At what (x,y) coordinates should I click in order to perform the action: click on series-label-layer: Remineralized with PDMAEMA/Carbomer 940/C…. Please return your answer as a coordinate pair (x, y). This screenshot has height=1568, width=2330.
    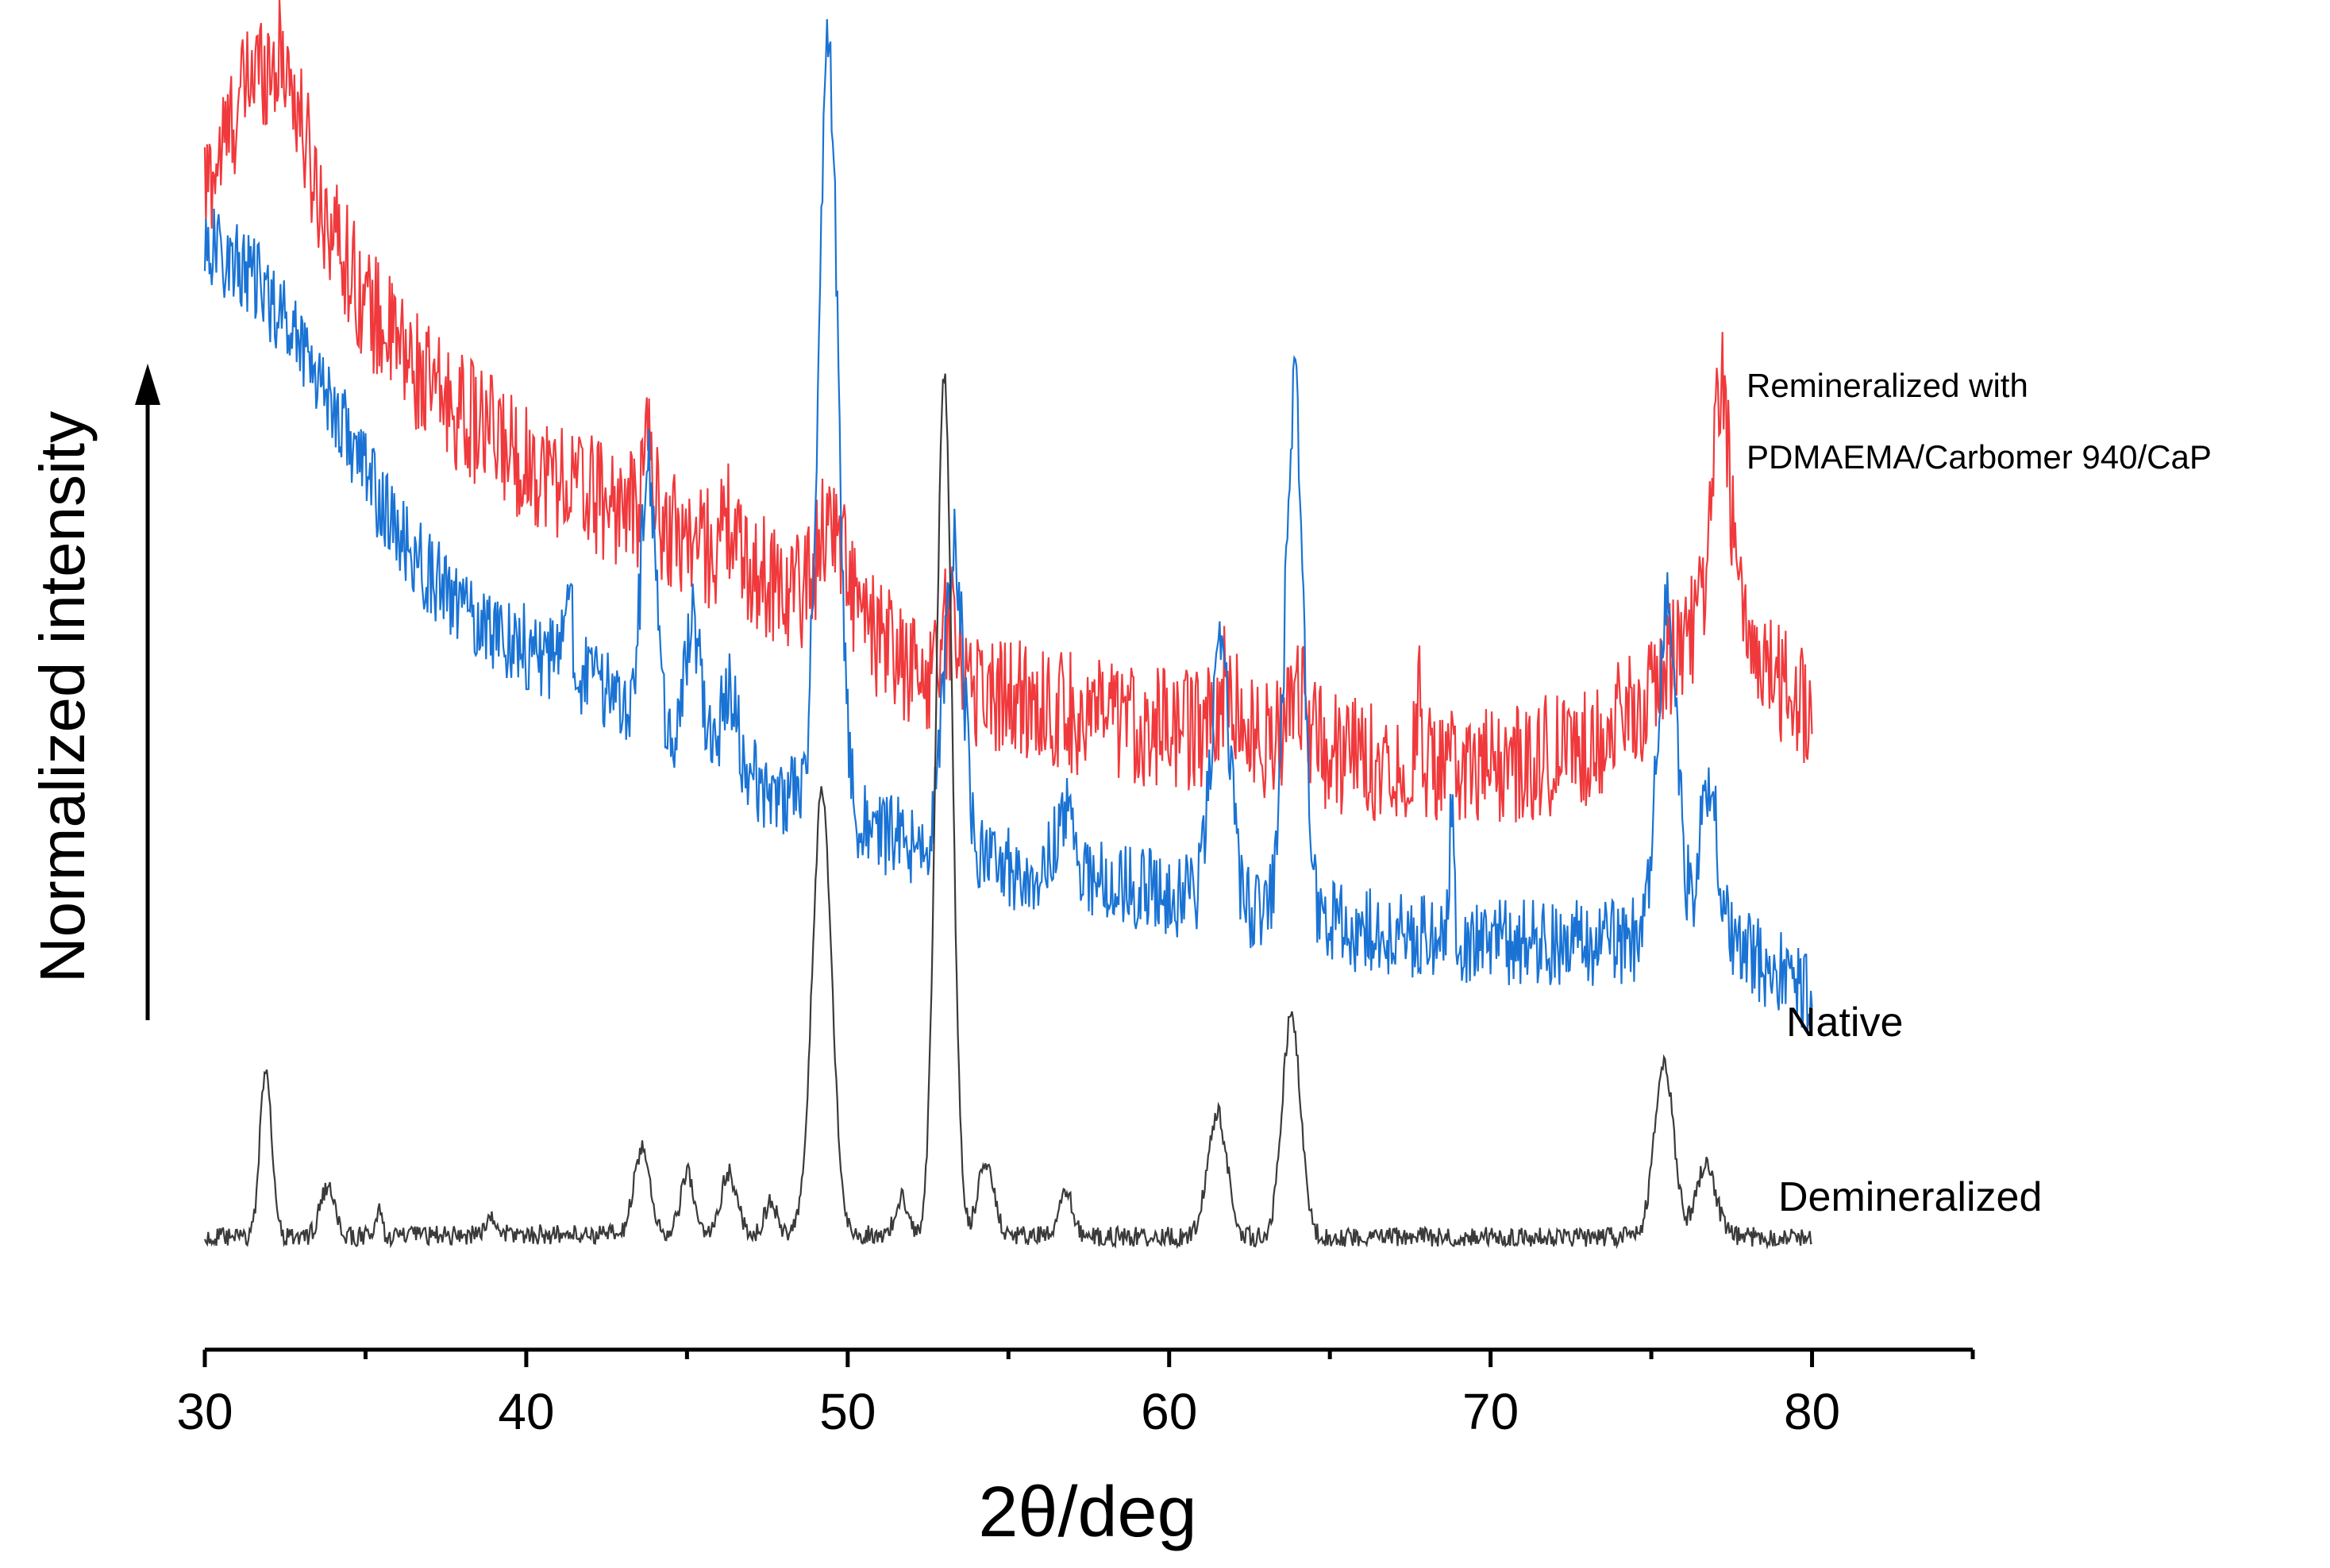
    Looking at the image, I should click on (1979, 793).